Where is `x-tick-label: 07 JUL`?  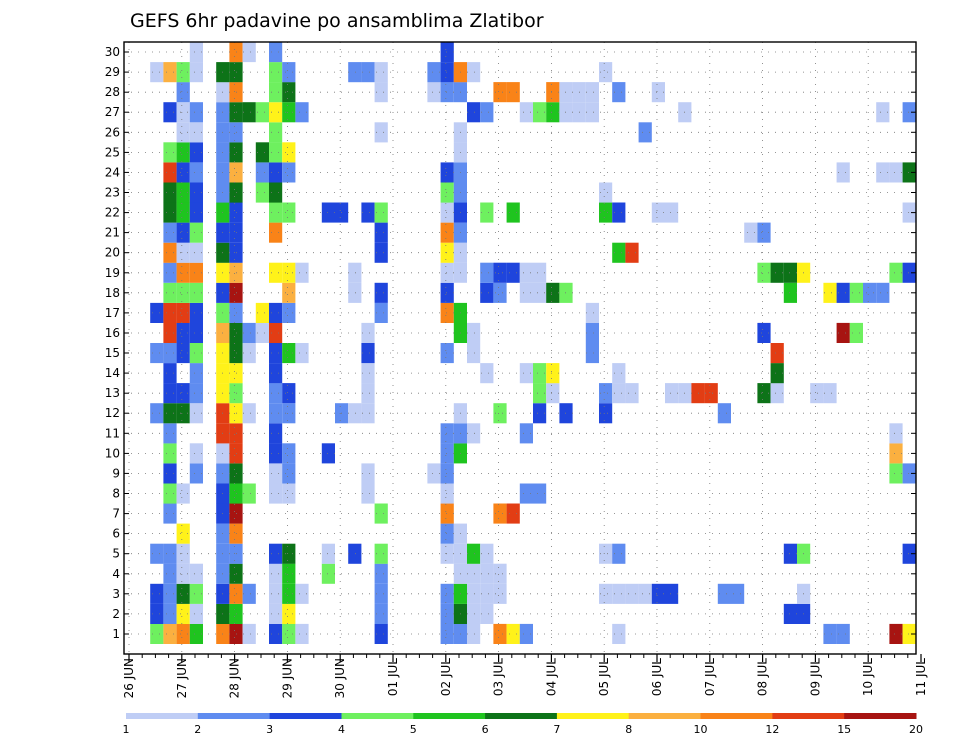 x-tick-label: 07 JUL is located at coordinates (710, 677).